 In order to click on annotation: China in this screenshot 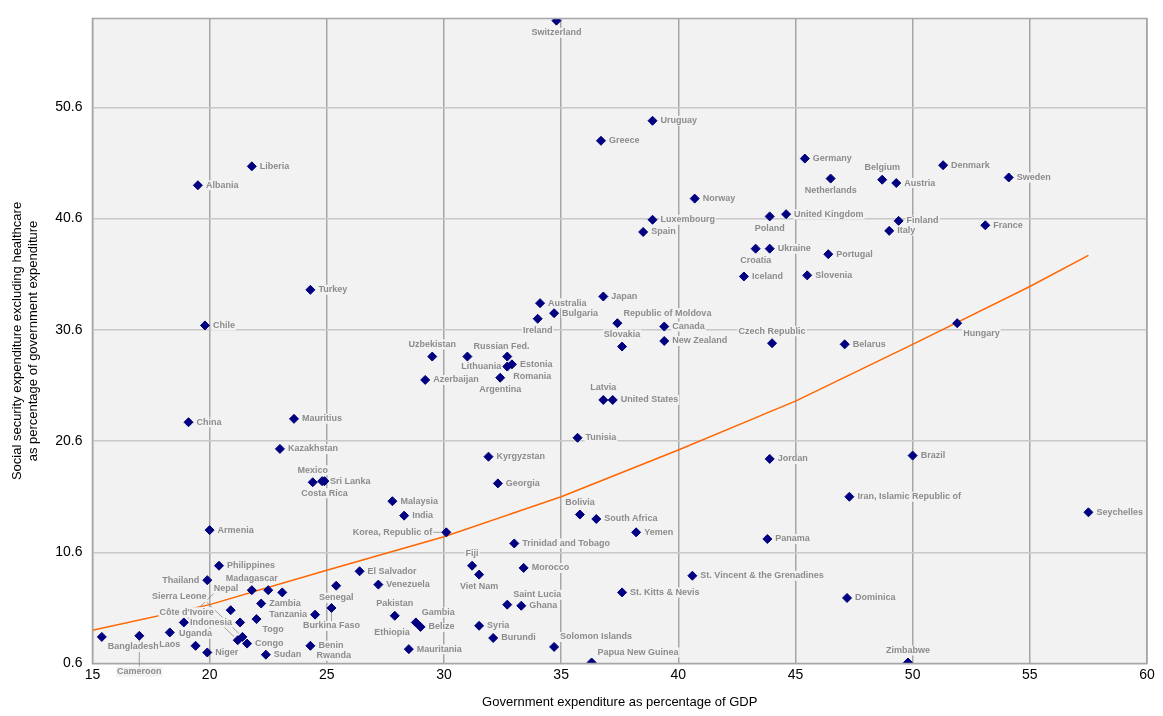, I will do `click(209, 421)`.